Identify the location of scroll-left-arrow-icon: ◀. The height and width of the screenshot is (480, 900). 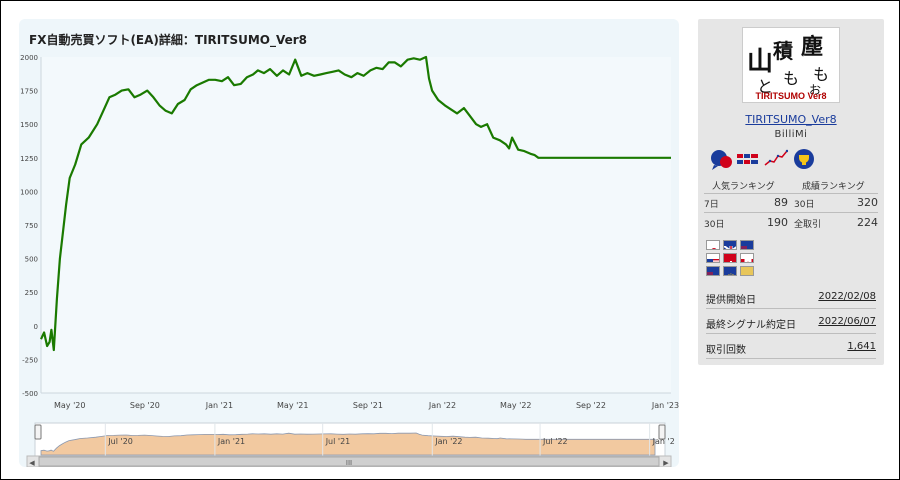
(32, 463).